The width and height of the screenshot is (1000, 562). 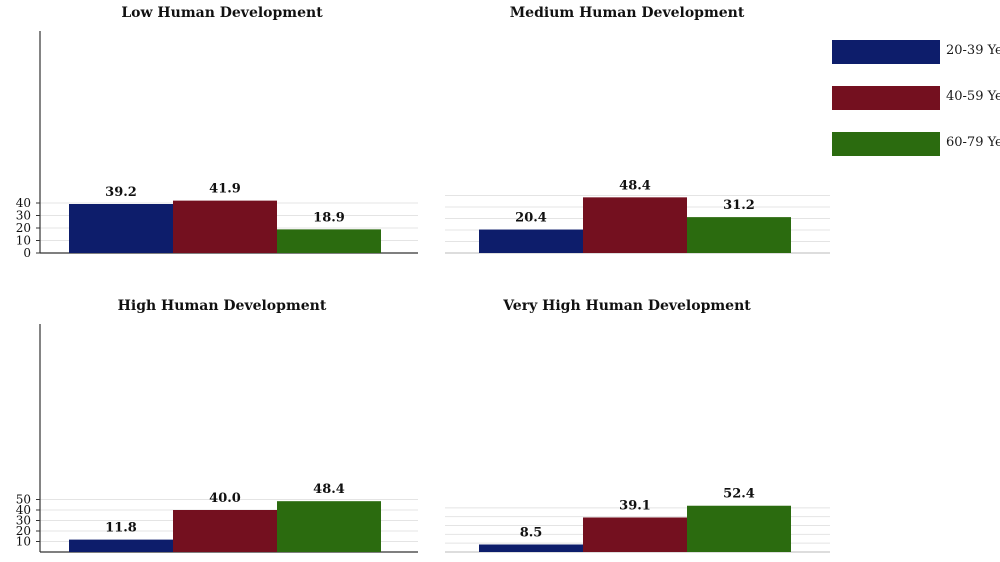 What do you see at coordinates (329, 489) in the screenshot?
I see `panel-3-data-label-60-79: 48.4` at bounding box center [329, 489].